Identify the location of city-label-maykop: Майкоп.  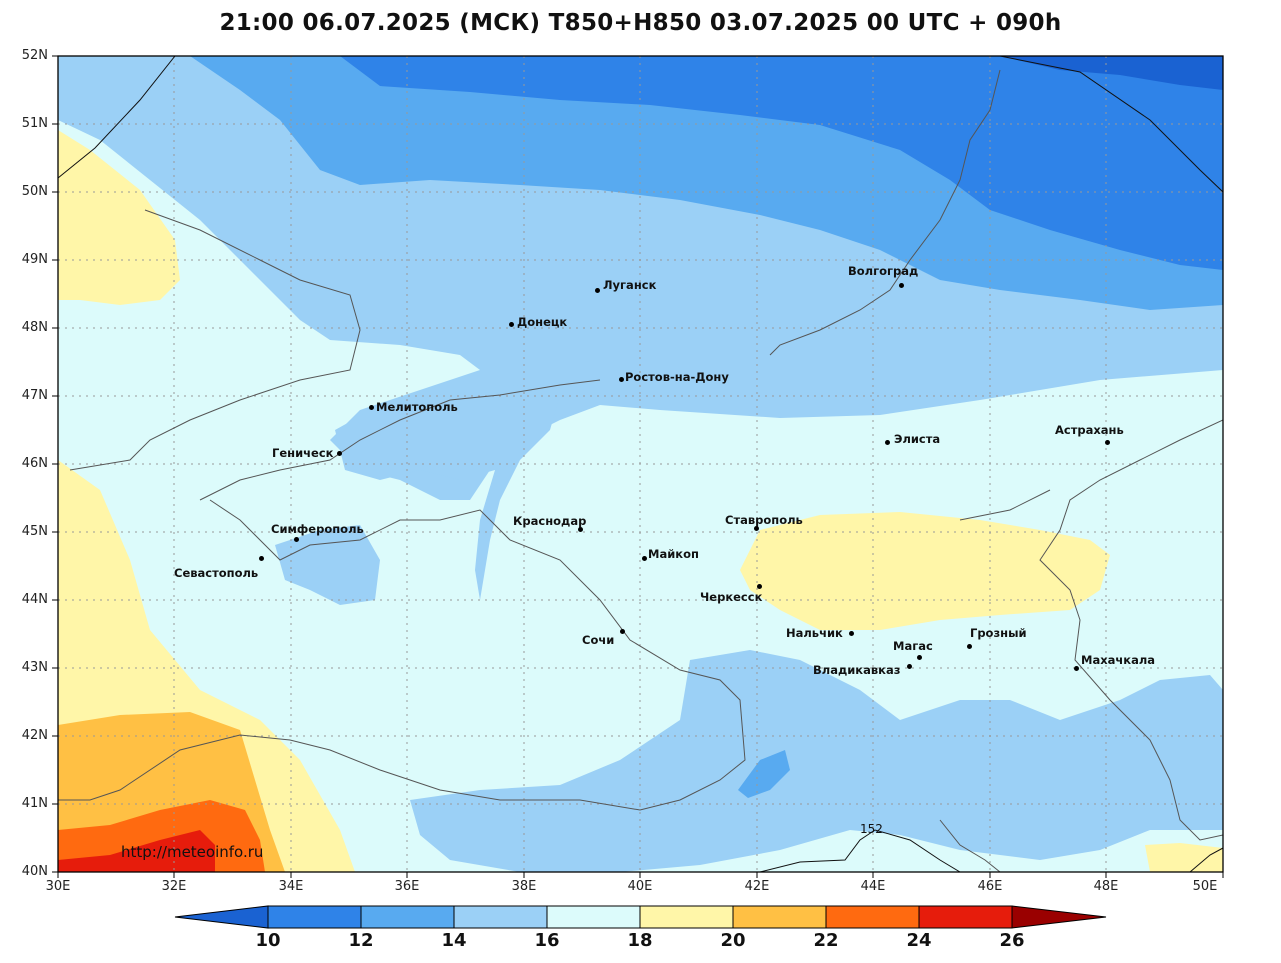
(673, 554).